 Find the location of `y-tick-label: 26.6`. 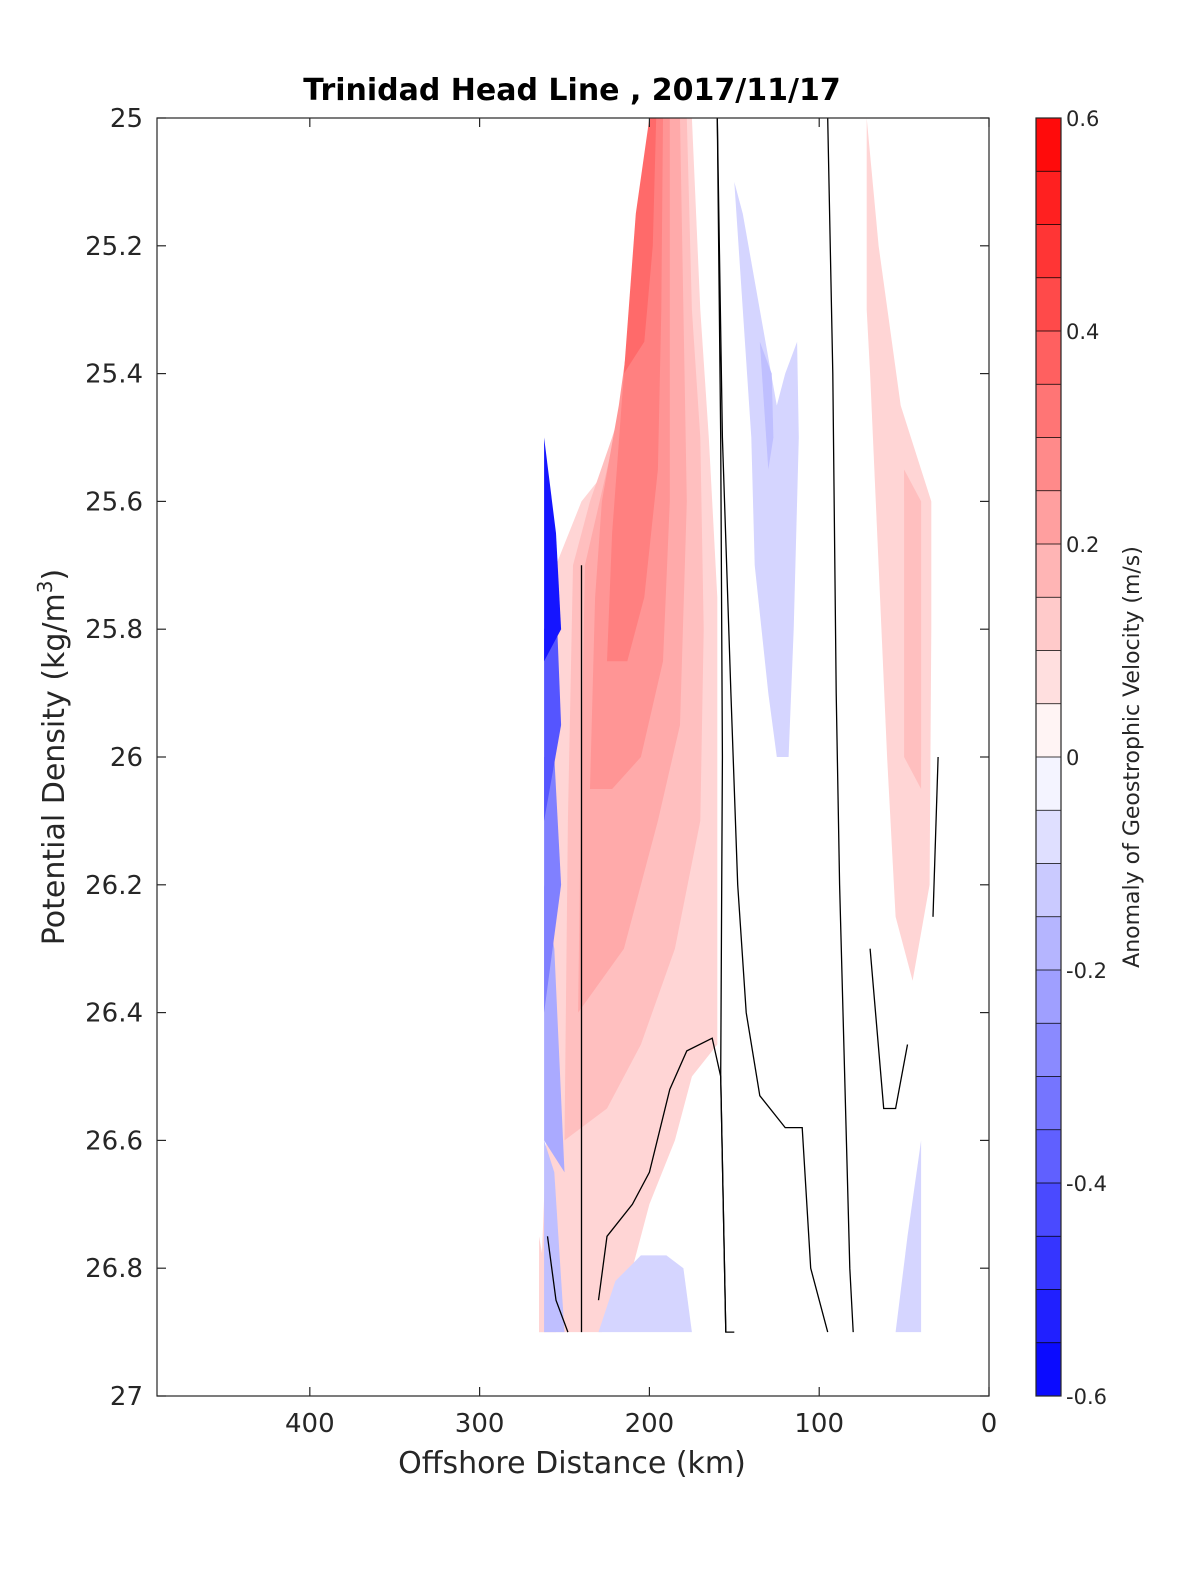

y-tick-label: 26.6 is located at coordinates (114, 1141).